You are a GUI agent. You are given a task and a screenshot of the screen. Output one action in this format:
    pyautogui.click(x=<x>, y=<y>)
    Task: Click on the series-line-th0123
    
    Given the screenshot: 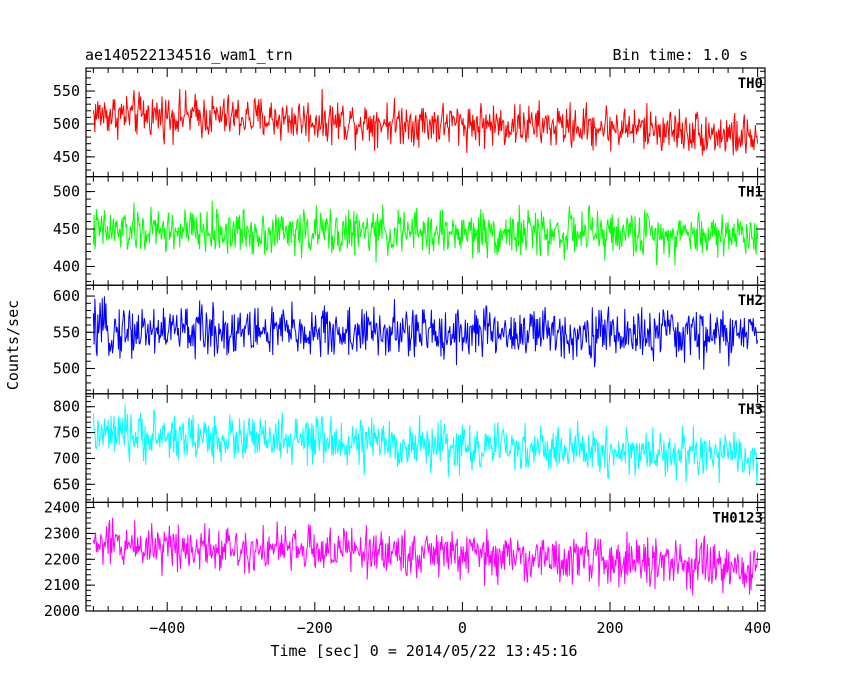 What is the action you would take?
    pyautogui.click(x=425, y=556)
    